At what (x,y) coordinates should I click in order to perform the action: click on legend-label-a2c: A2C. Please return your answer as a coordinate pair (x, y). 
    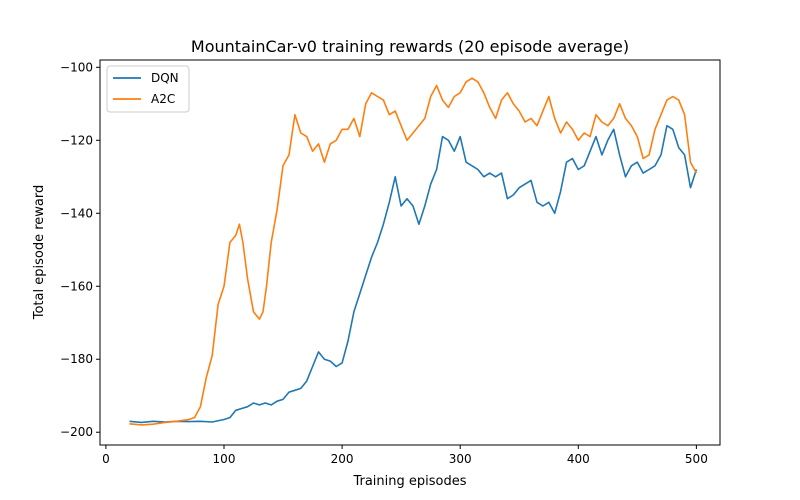
    Looking at the image, I should click on (163, 99).